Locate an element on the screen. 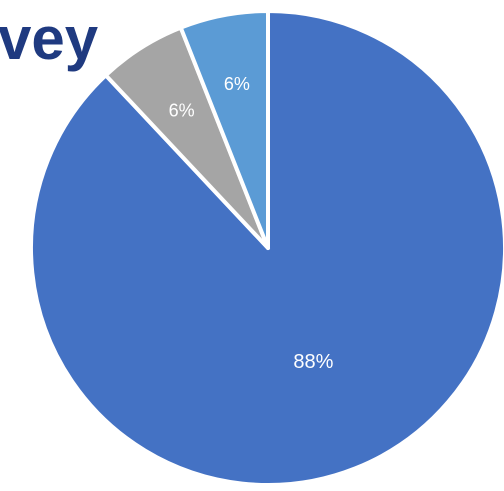 The width and height of the screenshot is (504, 491). pie-slice-label-3: 6% is located at coordinates (237, 84).